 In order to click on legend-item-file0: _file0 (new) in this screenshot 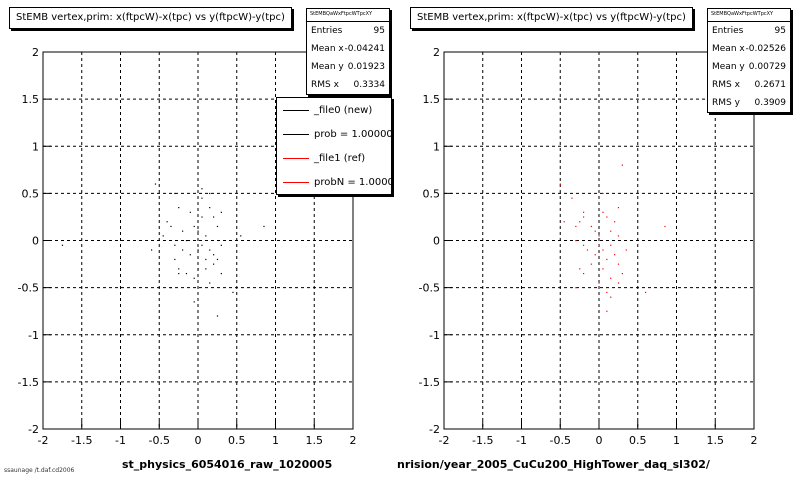, I will do `click(334, 110)`.